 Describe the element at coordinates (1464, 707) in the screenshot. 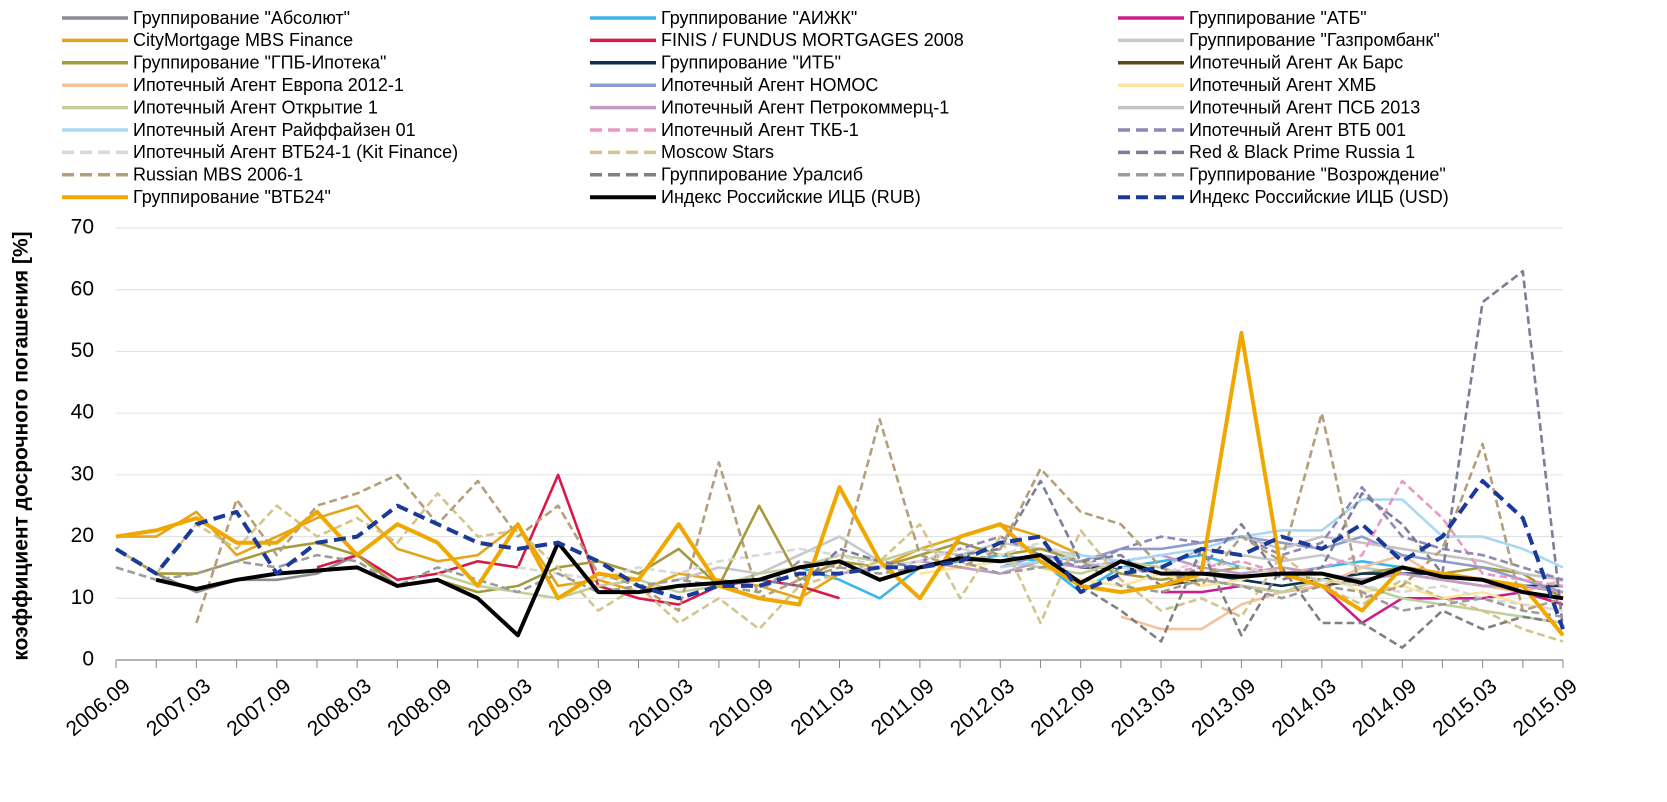

I see `x-tick-label: 2015.03` at that location.